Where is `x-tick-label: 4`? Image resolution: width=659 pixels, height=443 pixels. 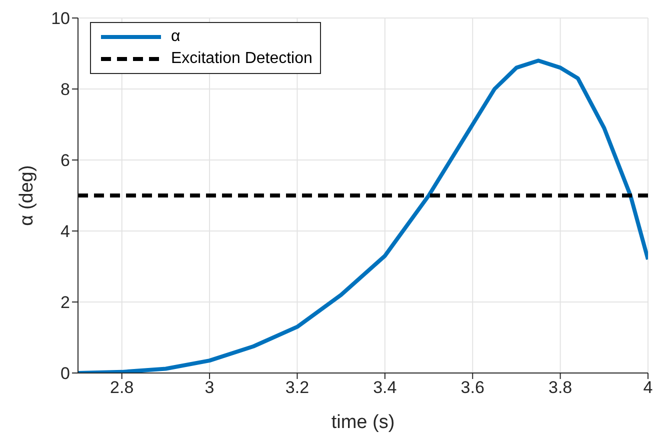 x-tick-label: 4 is located at coordinates (648, 388).